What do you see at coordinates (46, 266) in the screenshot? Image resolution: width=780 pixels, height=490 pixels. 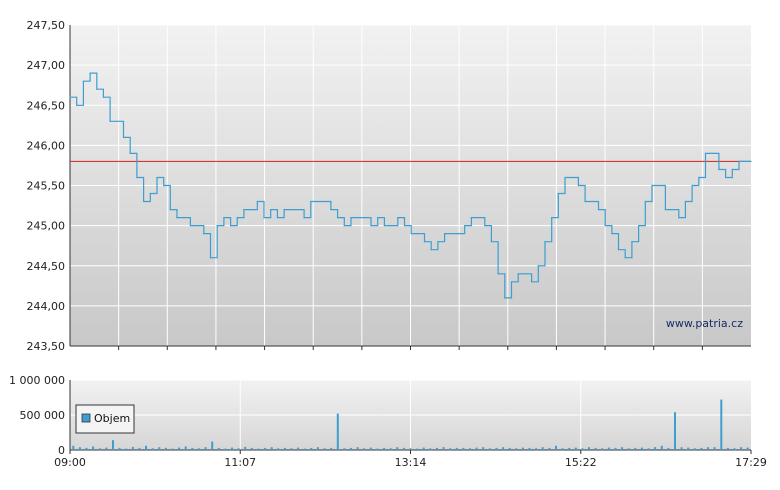 I see `price-y-tick-label: 244,50` at bounding box center [46, 266].